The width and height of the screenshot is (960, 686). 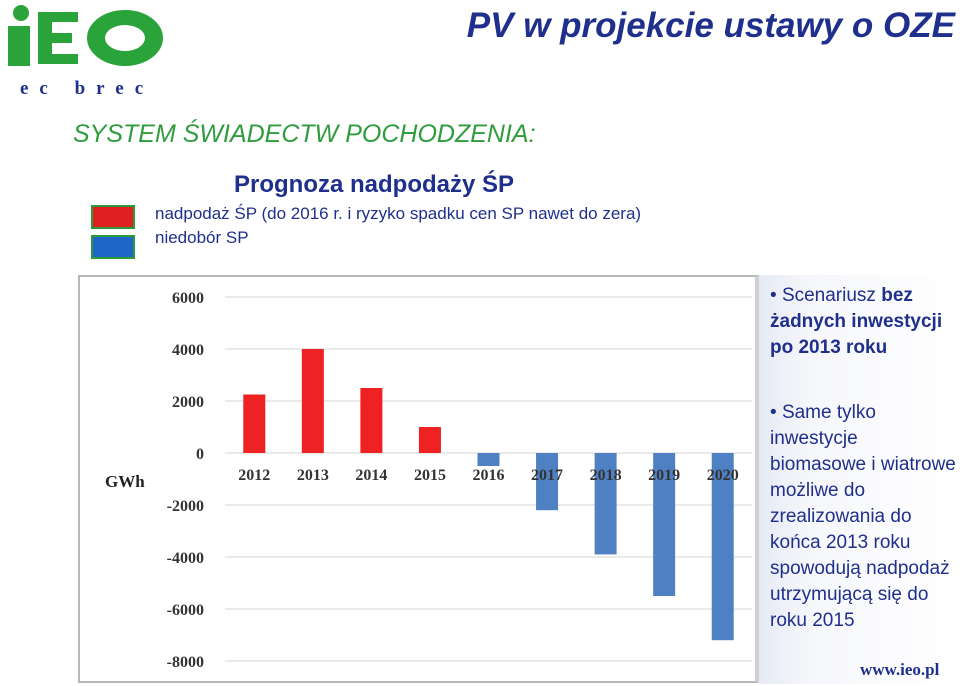 What do you see at coordinates (185, 610) in the screenshot?
I see `y-tick-label: -6000` at bounding box center [185, 610].